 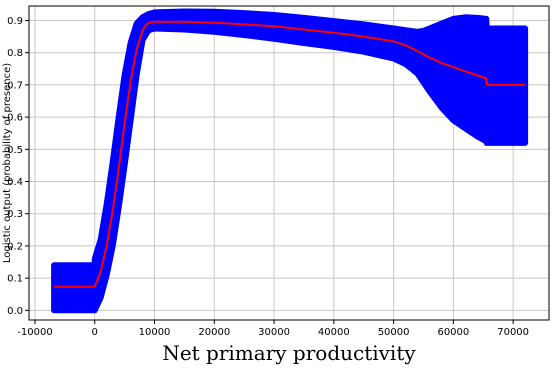 I want to click on y-tick-label: 0.3, so click(x=15, y=214).